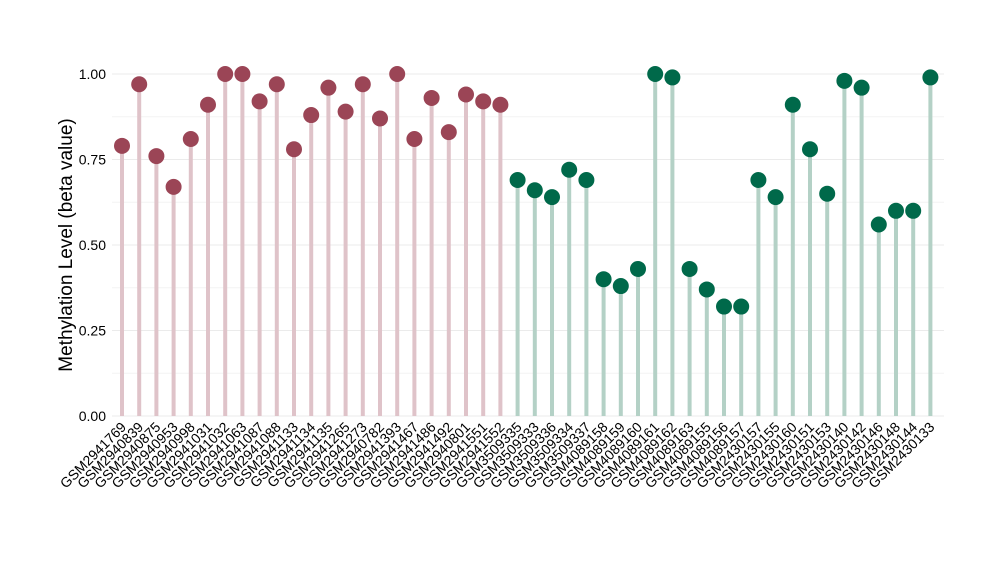  I want to click on point-GSM2941551, so click(483, 101).